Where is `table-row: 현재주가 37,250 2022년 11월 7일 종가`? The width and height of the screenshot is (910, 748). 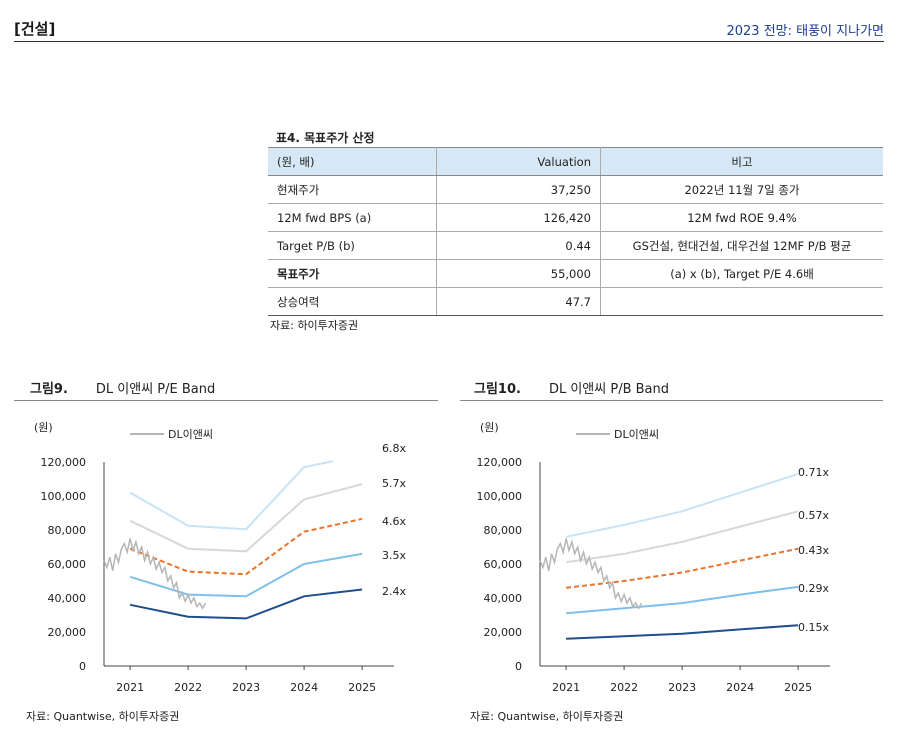 table-row: 현재주가 37,250 2022년 11월 7일 종가 is located at coordinates (575, 189).